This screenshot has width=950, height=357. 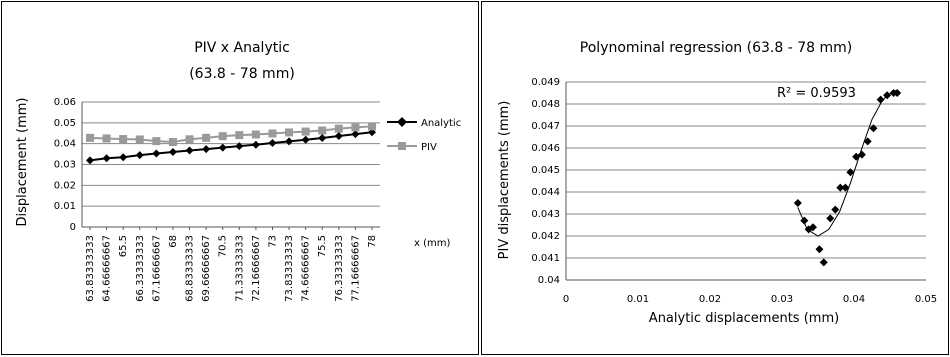 I want to click on series-group, so click(x=231, y=143).